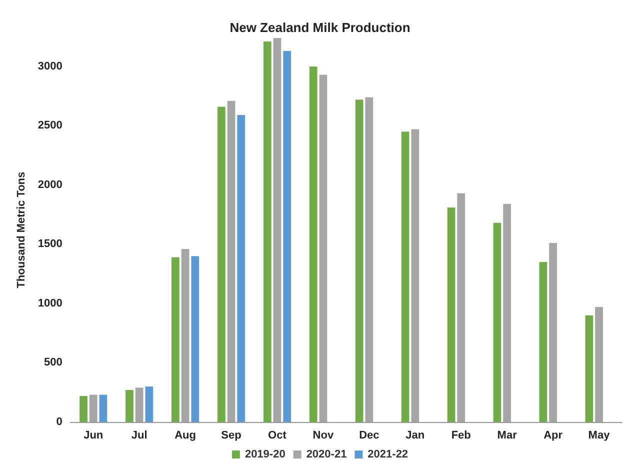 The width and height of the screenshot is (640, 473). I want to click on legend-label: 2021-22, so click(388, 454).